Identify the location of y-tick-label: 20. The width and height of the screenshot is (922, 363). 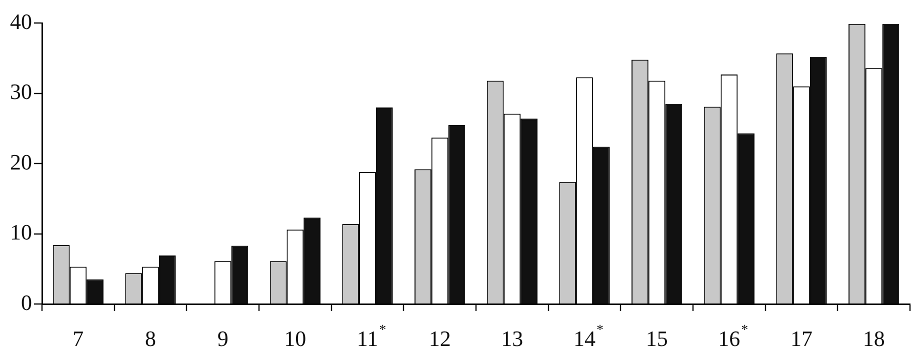
(21, 161).